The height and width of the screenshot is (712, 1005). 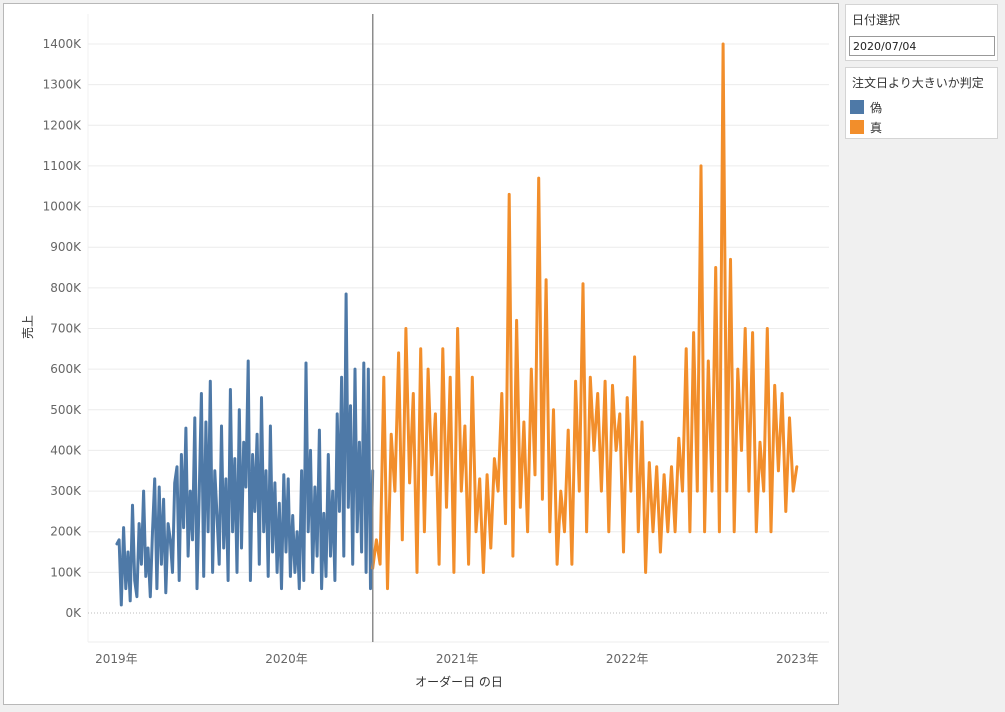 I want to click on y-tick-label: 1300K, so click(x=63, y=85).